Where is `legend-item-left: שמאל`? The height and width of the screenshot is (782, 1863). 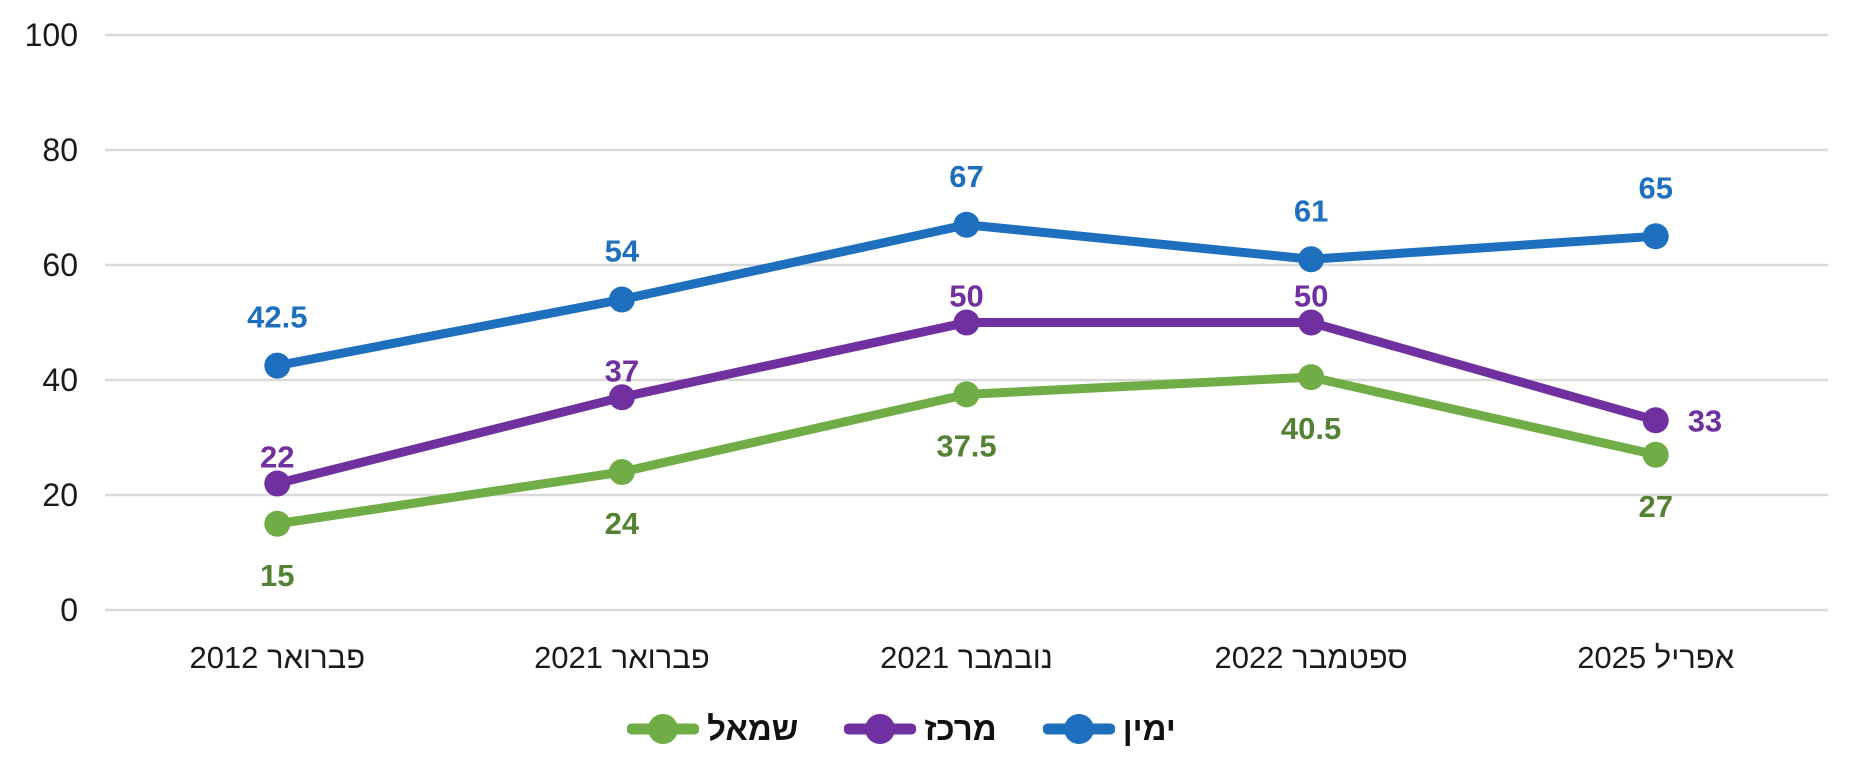 legend-item-left: שמאל is located at coordinates (712, 729).